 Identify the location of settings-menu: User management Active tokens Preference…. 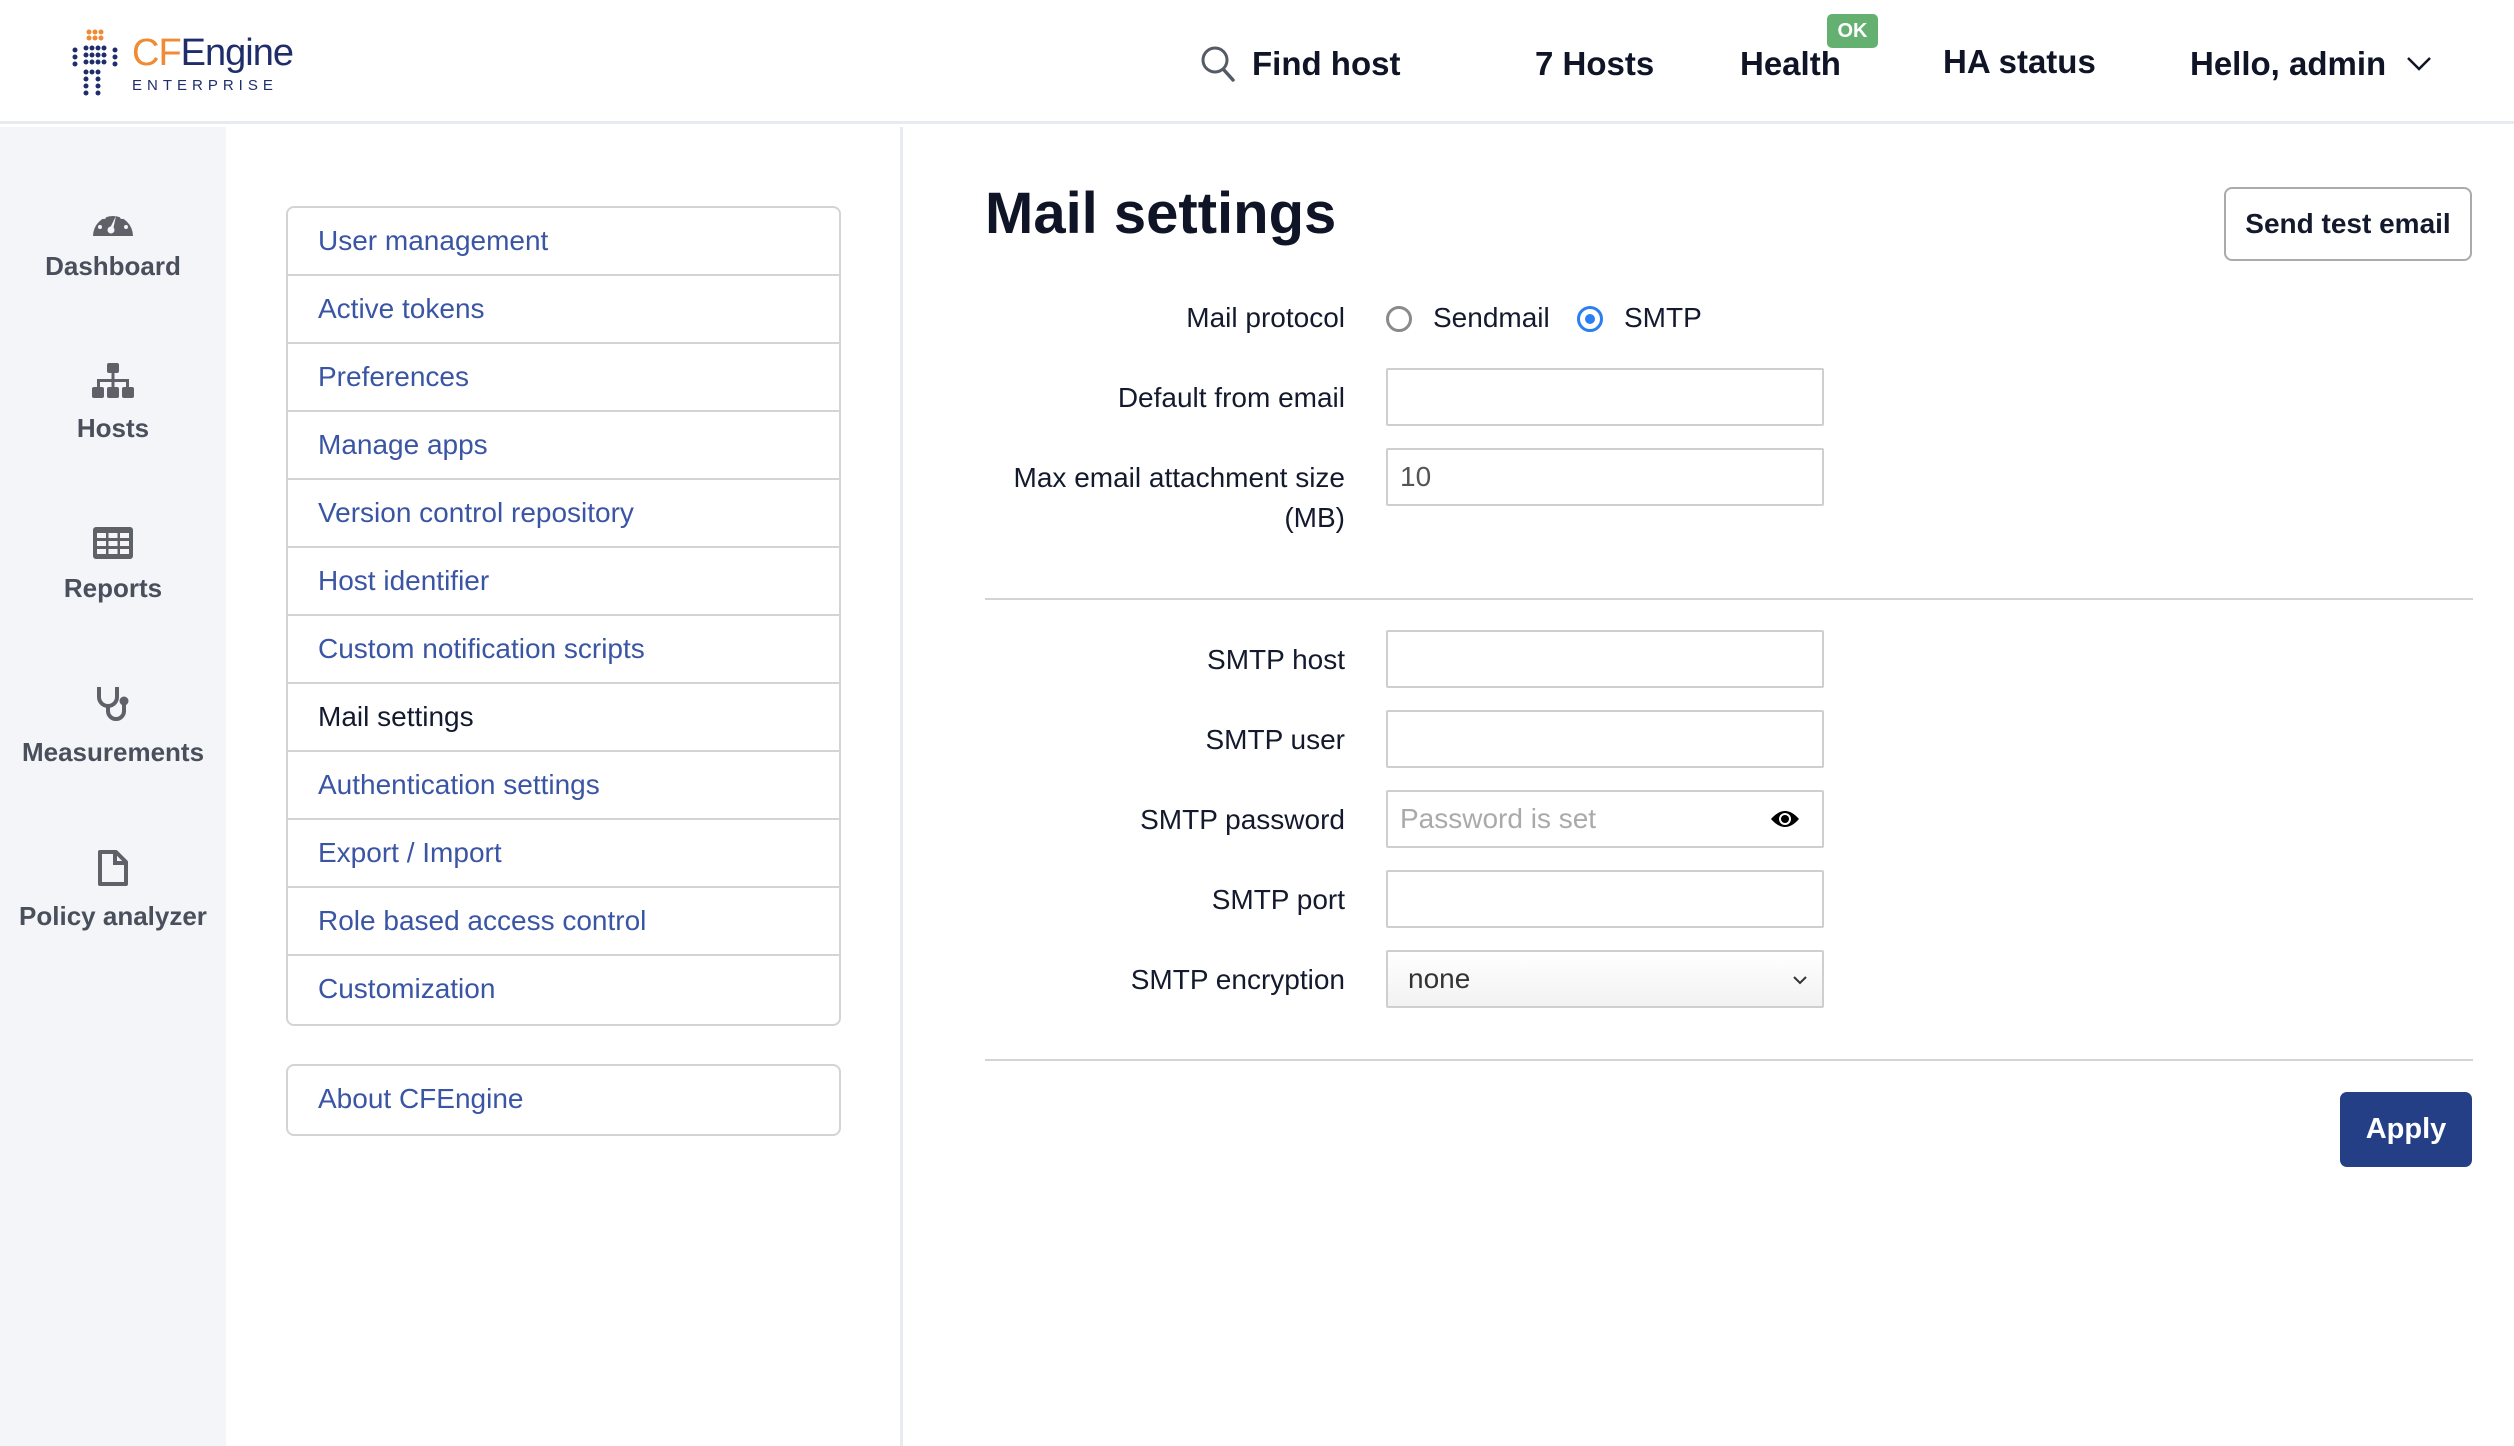
(563, 616).